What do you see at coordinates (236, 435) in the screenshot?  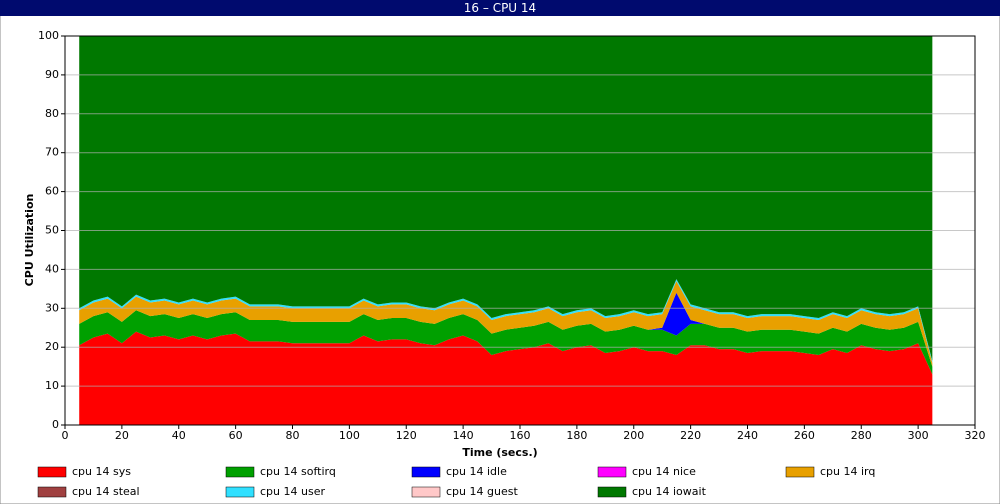 I see `x-tick-label: 60` at bounding box center [236, 435].